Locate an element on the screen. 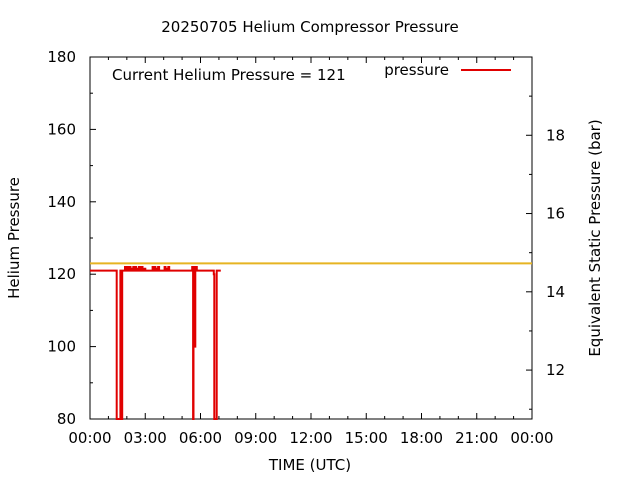 The image size is (640, 480). y2-tick-label: 12 is located at coordinates (555, 370).